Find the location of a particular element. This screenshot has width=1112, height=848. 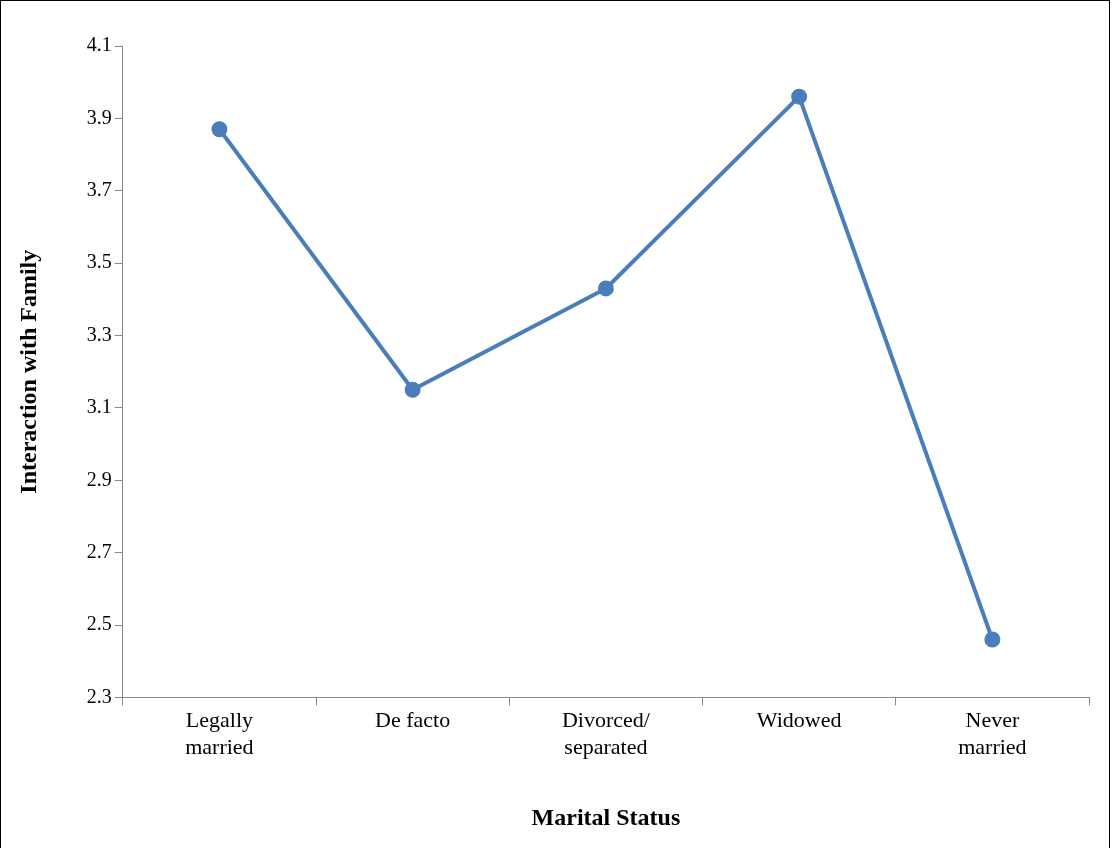

y-tick-label: 3.9 is located at coordinates (99, 116).